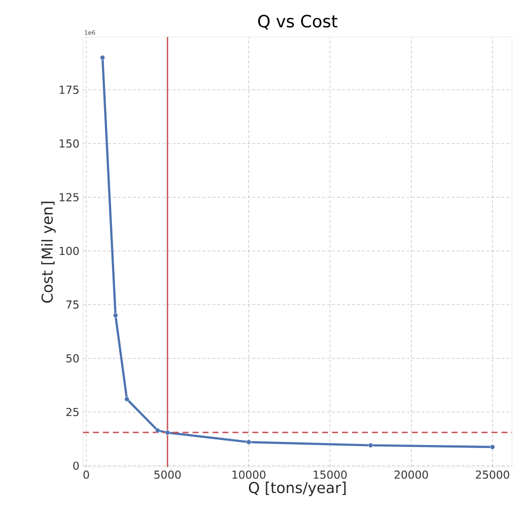  I want to click on x-tick-label: 15000, so click(330, 474).